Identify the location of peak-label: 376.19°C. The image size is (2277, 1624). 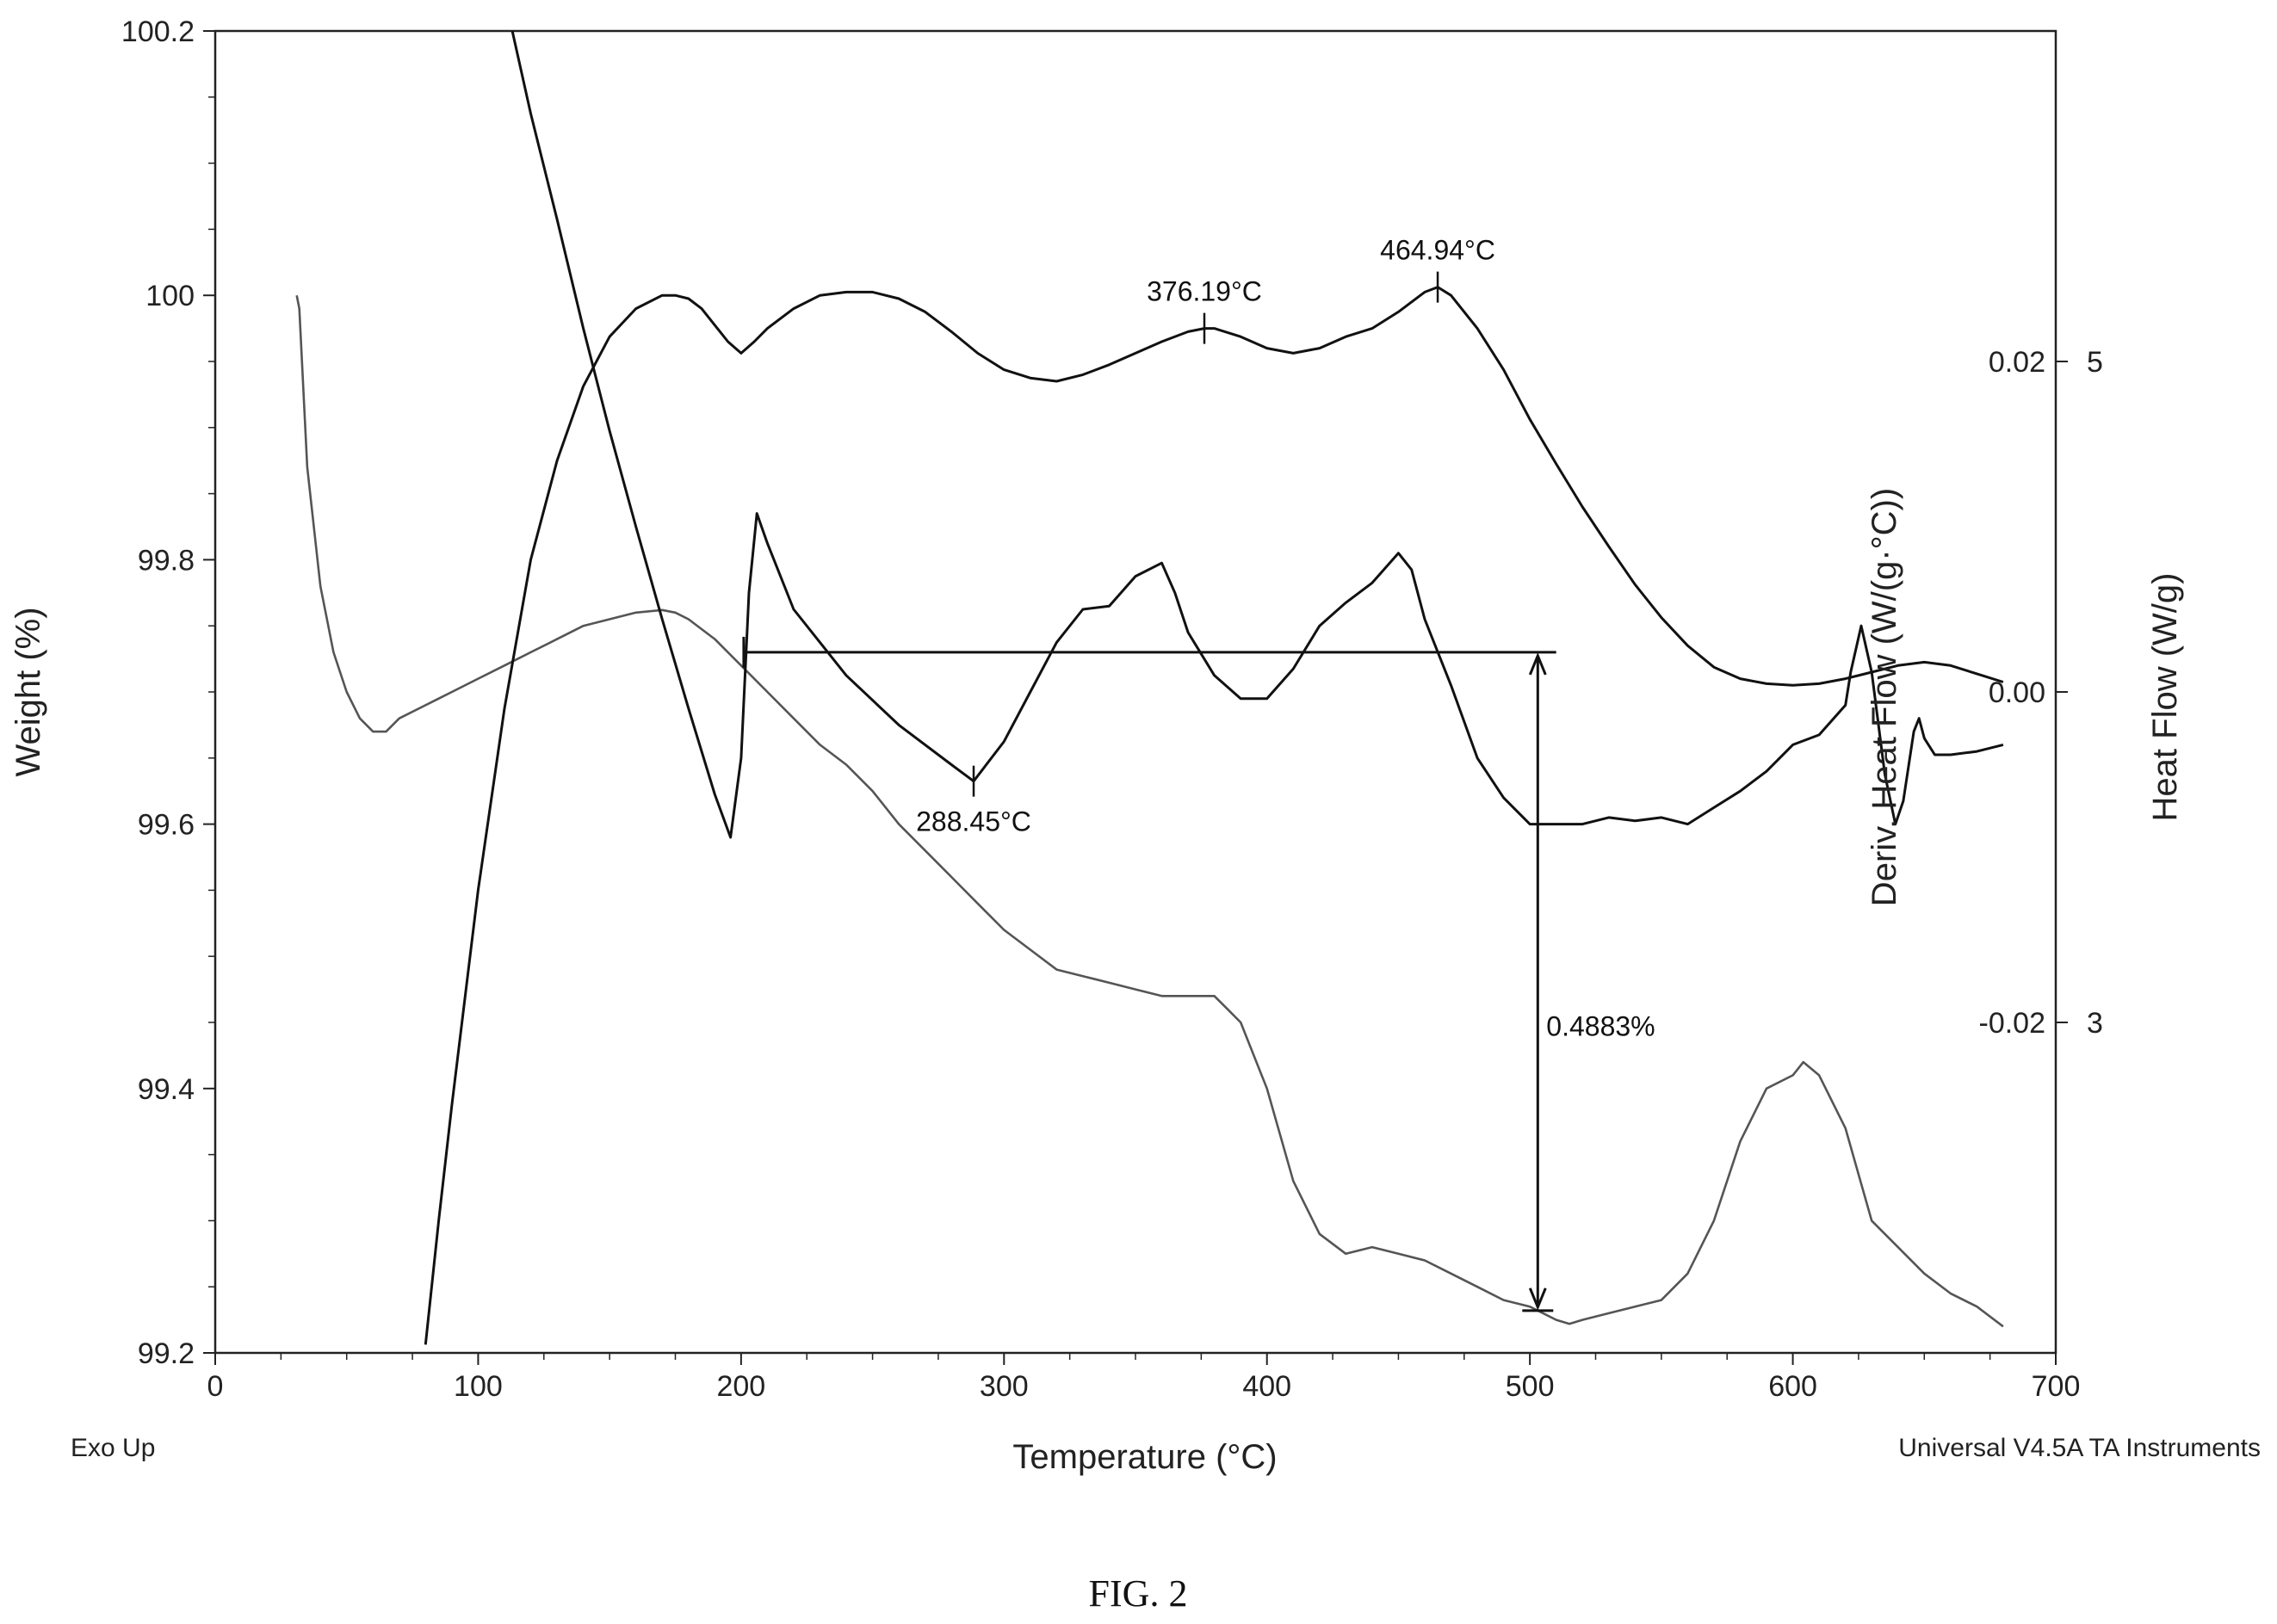
(1204, 291).